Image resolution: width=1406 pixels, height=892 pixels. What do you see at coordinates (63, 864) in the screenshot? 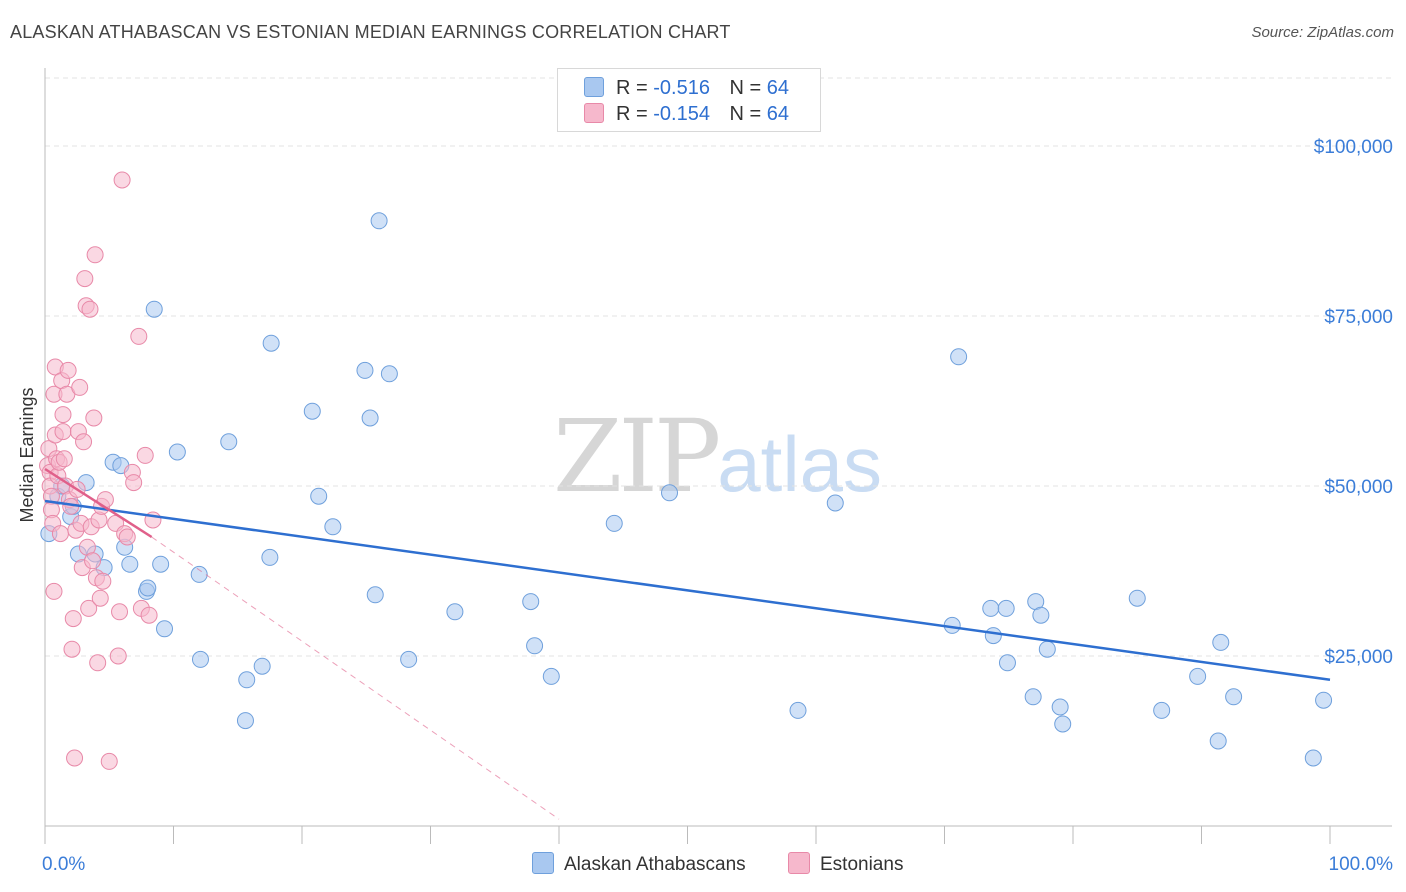
I see `x-tick-label: 0.0%` at bounding box center [63, 864].